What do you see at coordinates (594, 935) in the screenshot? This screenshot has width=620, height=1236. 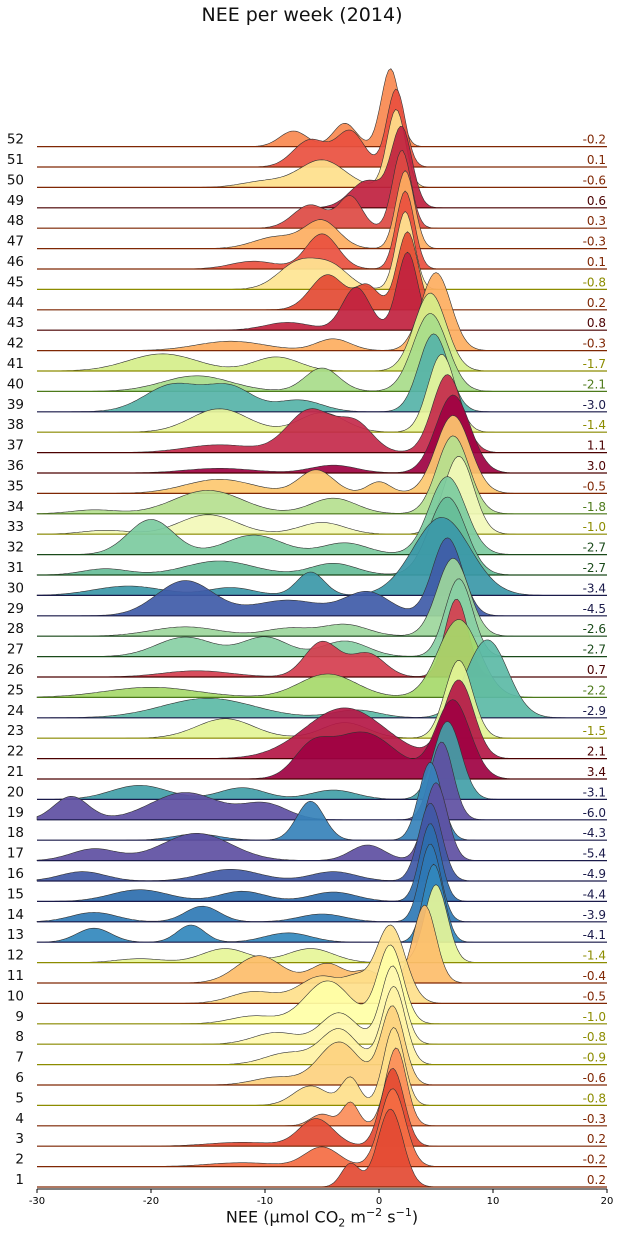 I see `mean-label: -4.1` at bounding box center [594, 935].